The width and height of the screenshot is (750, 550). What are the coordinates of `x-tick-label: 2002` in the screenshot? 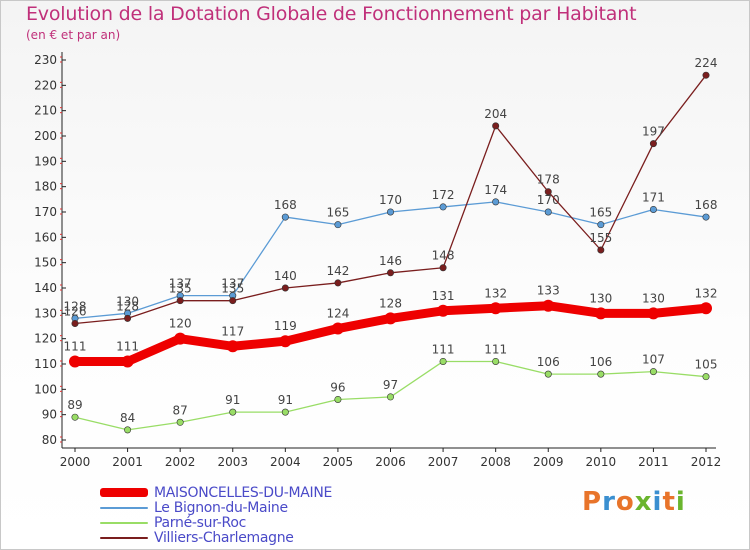 It's located at (180, 462).